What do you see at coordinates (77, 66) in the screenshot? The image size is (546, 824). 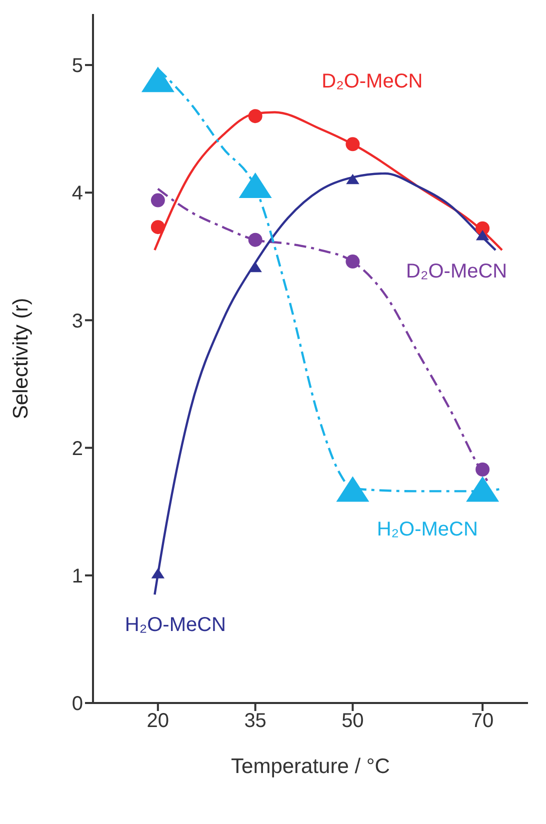 I see `y-tick-label: 5` at bounding box center [77, 66].